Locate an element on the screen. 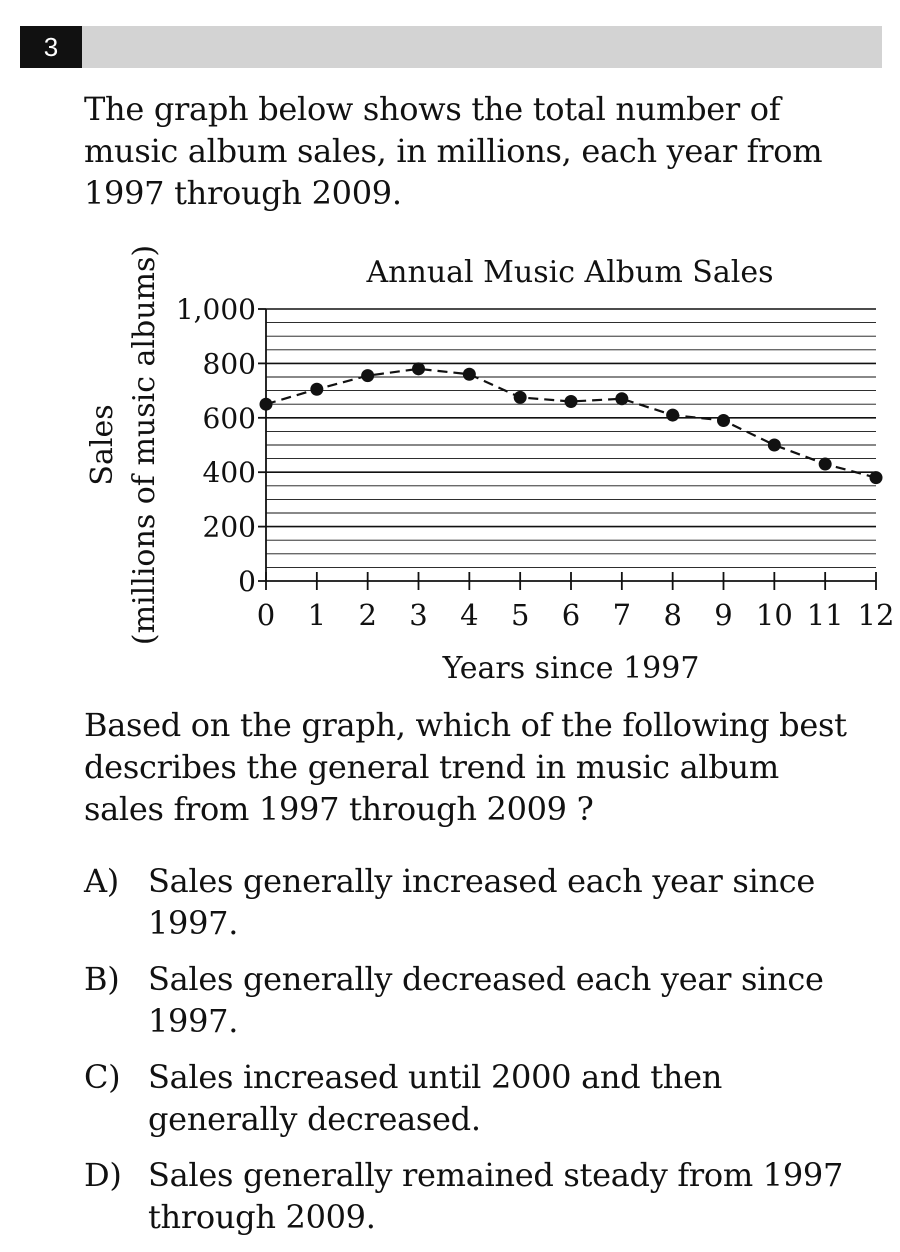  y-tick-label: 400 is located at coordinates (229, 472).